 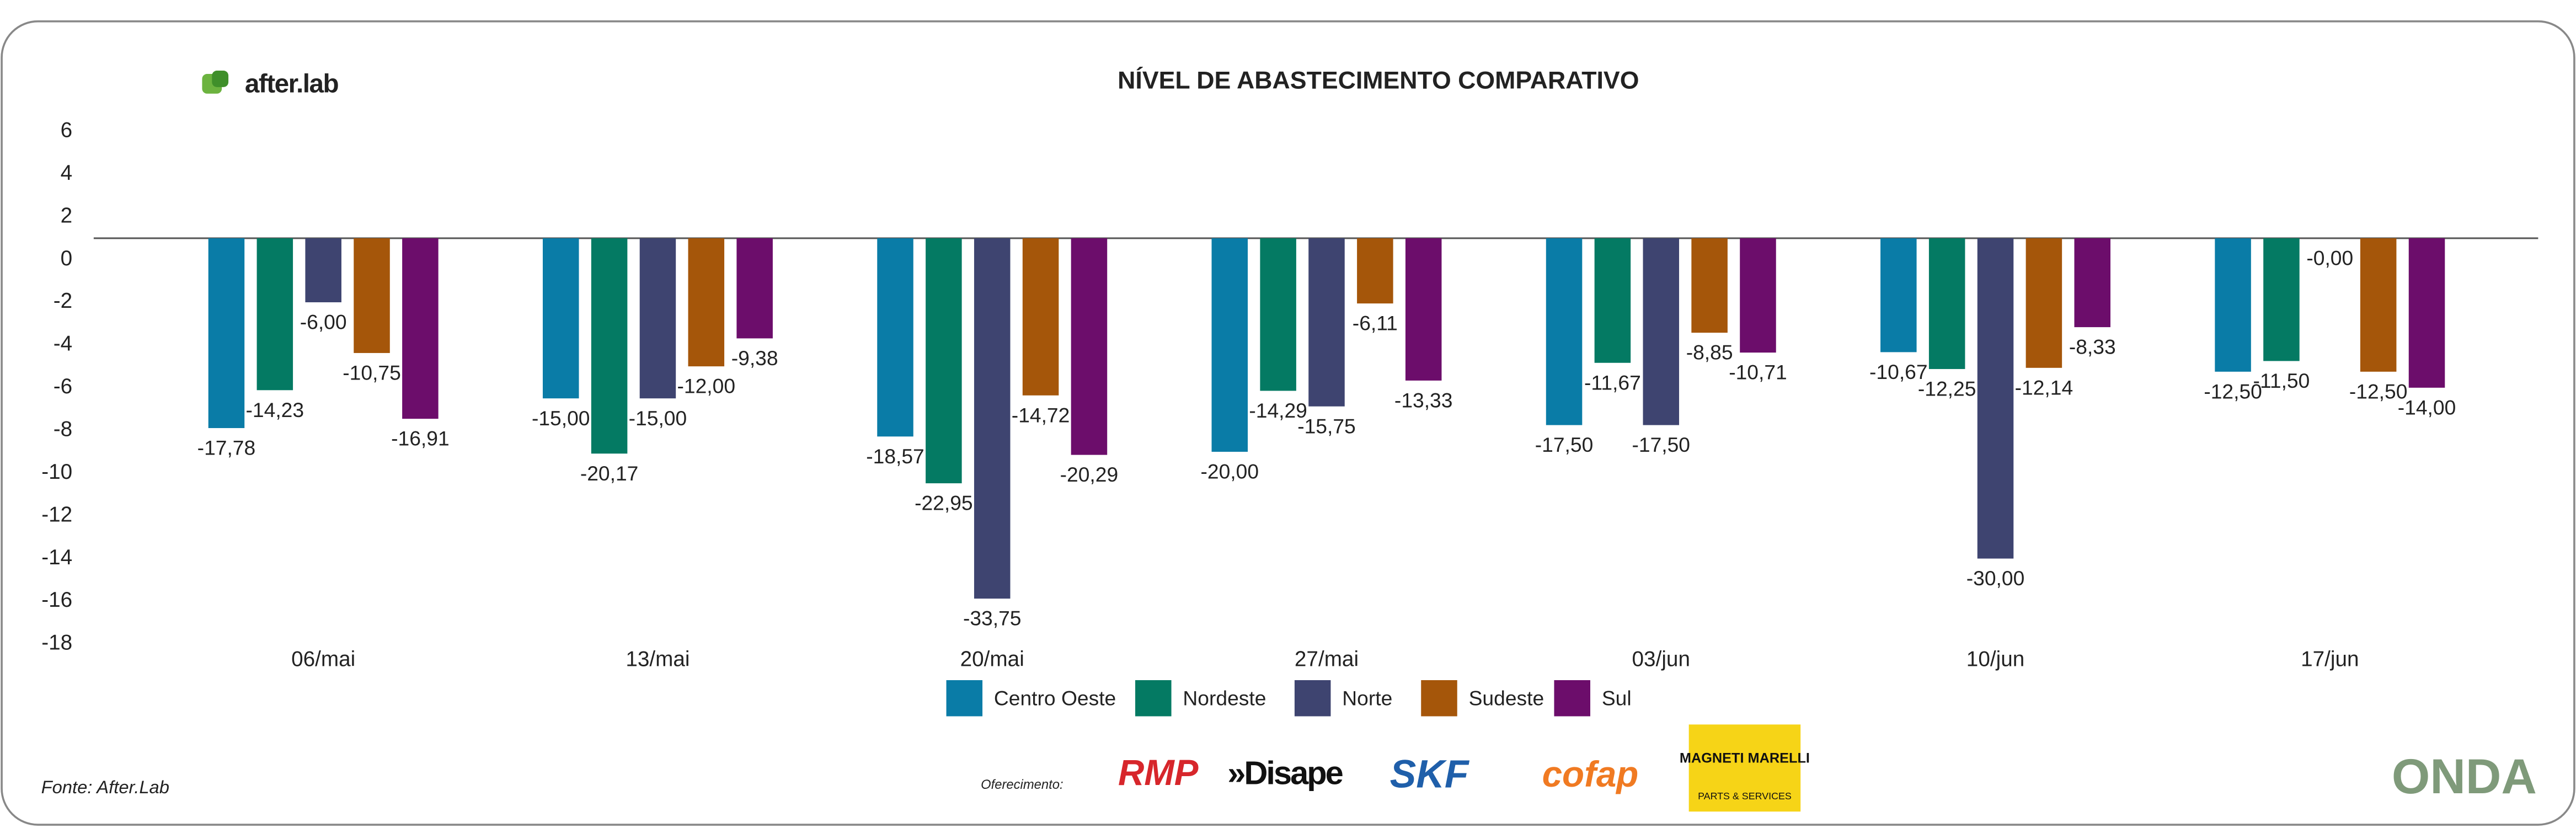 I want to click on x-tick-label: 17/jun, so click(x=2330, y=659).